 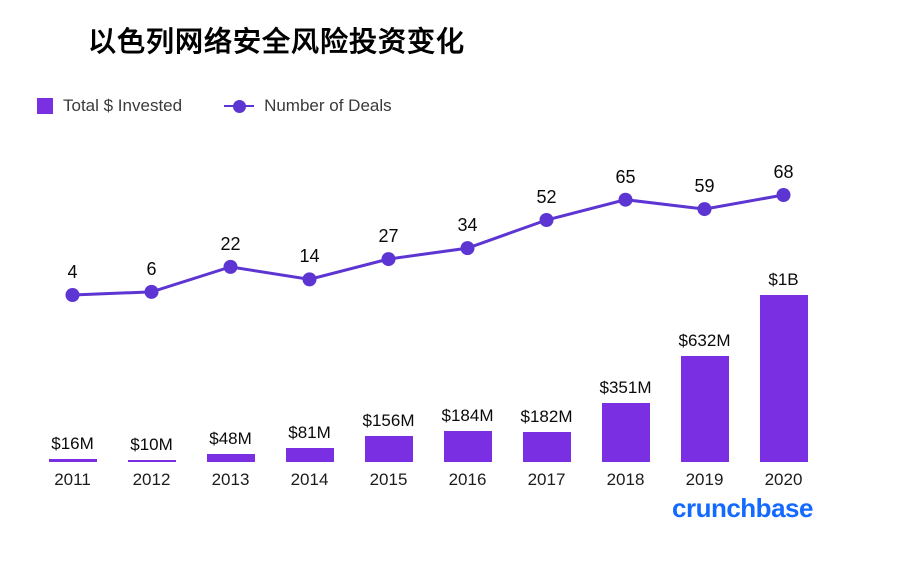 I want to click on x-axis-label-2020: 2020, so click(x=783, y=479).